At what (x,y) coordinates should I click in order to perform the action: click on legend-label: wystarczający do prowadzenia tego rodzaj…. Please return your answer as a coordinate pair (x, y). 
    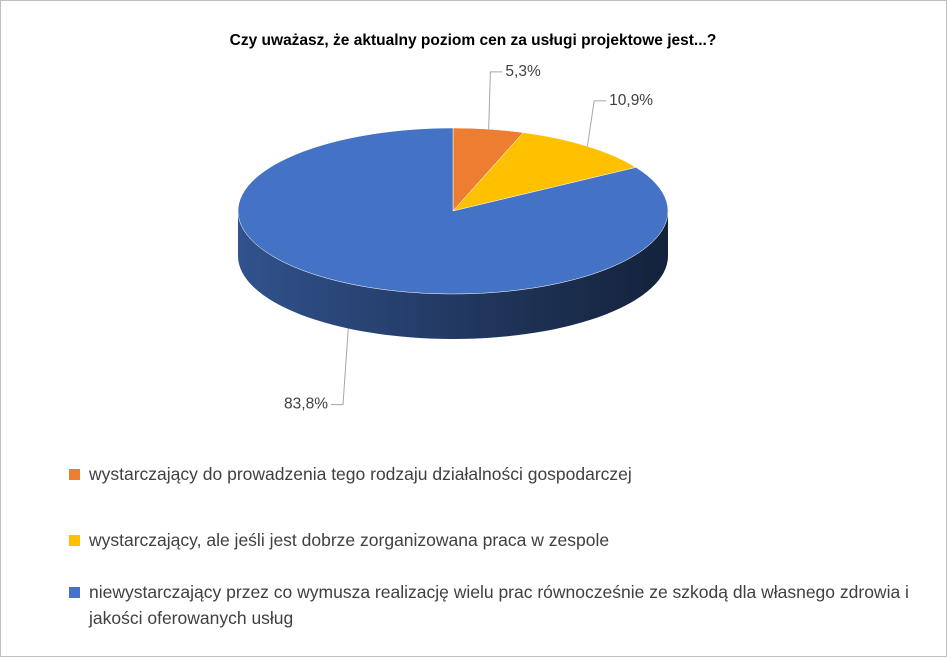
    Looking at the image, I should click on (360, 474).